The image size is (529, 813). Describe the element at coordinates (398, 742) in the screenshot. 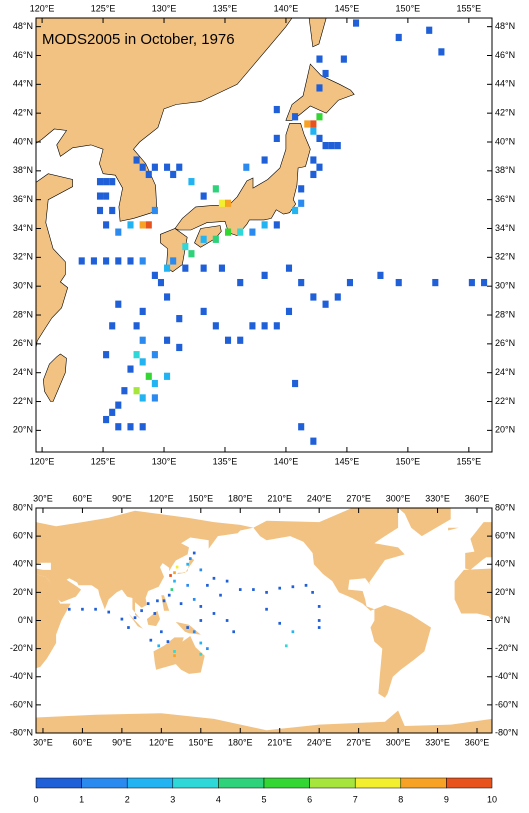

I see `x-tick-label: 300°E` at that location.